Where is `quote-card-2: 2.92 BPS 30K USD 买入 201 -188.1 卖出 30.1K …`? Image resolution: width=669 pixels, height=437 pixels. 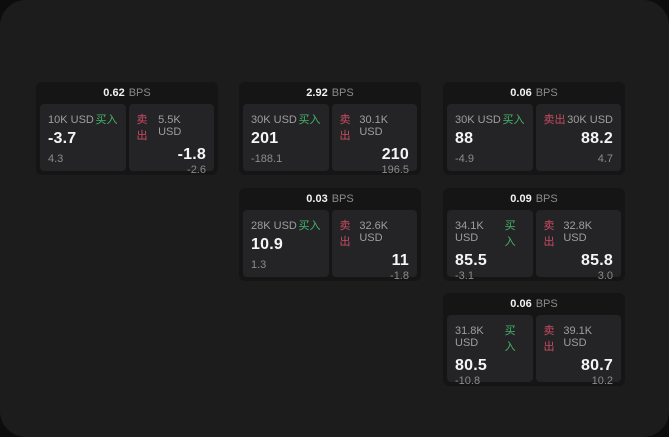 quote-card-2: 2.92 BPS 30K USD 买入 201 -188.1 卖出 30.1K … is located at coordinates (330, 129).